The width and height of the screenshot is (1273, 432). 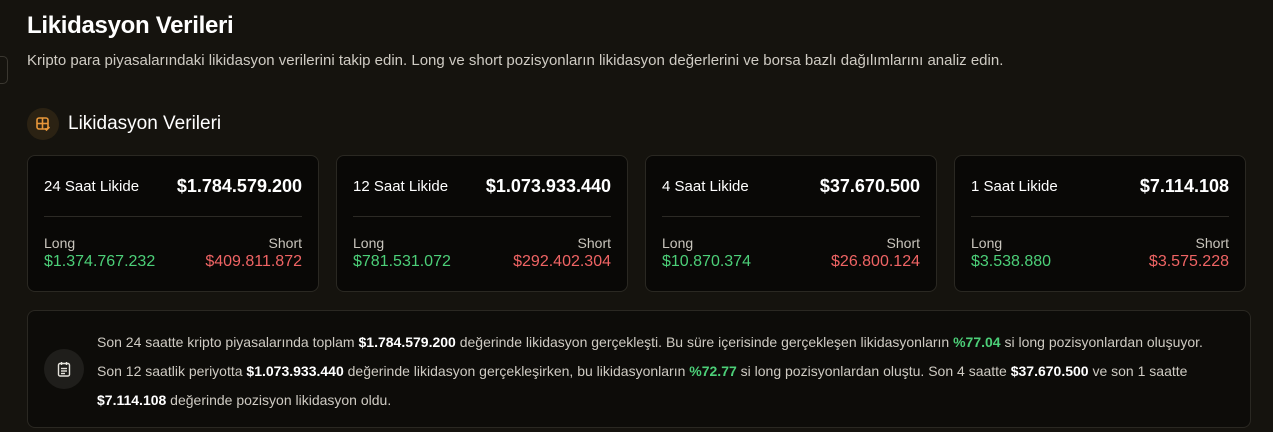 I want to click on summary-segment: ve son 1 saatte, so click(x=1138, y=371).